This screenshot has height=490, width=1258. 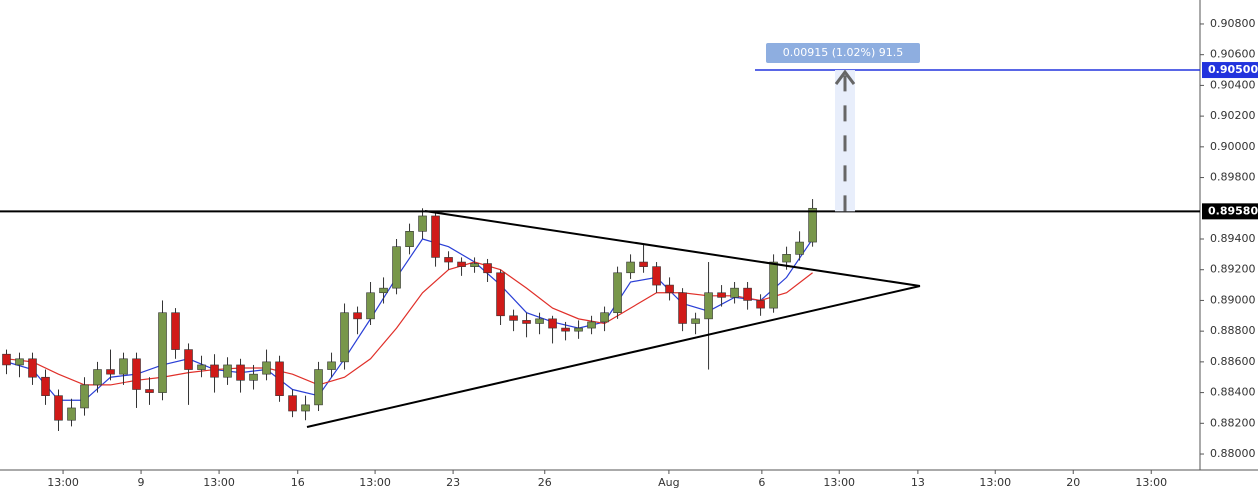 What do you see at coordinates (845, 77) in the screenshot?
I see `measure-arrowhead` at bounding box center [845, 77].